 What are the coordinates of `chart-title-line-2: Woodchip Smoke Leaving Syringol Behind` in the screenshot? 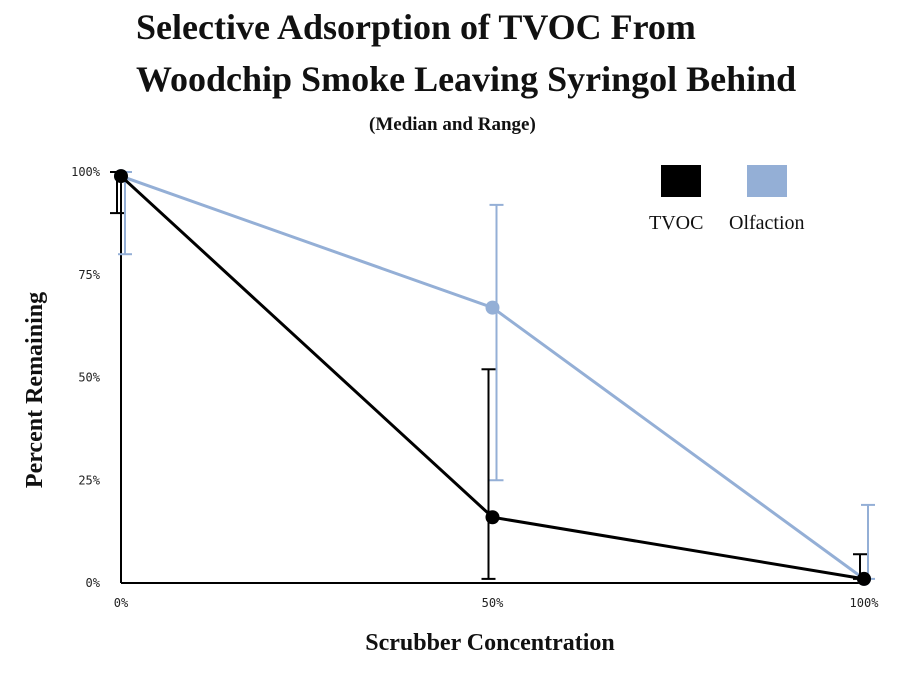 It's located at (466, 79).